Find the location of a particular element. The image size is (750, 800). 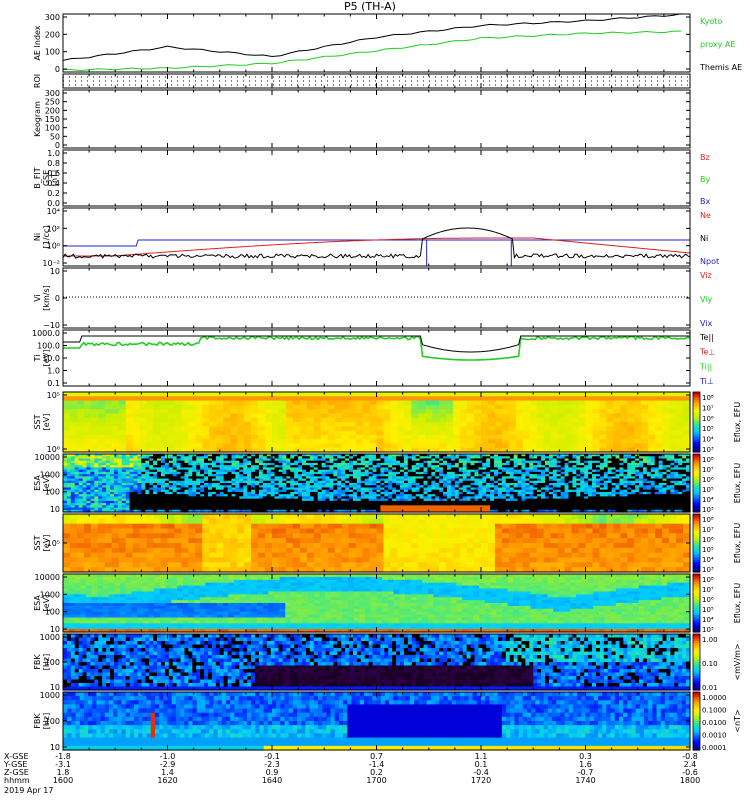

x-axis-tick-label: 1.8 is located at coordinates (63, 772).